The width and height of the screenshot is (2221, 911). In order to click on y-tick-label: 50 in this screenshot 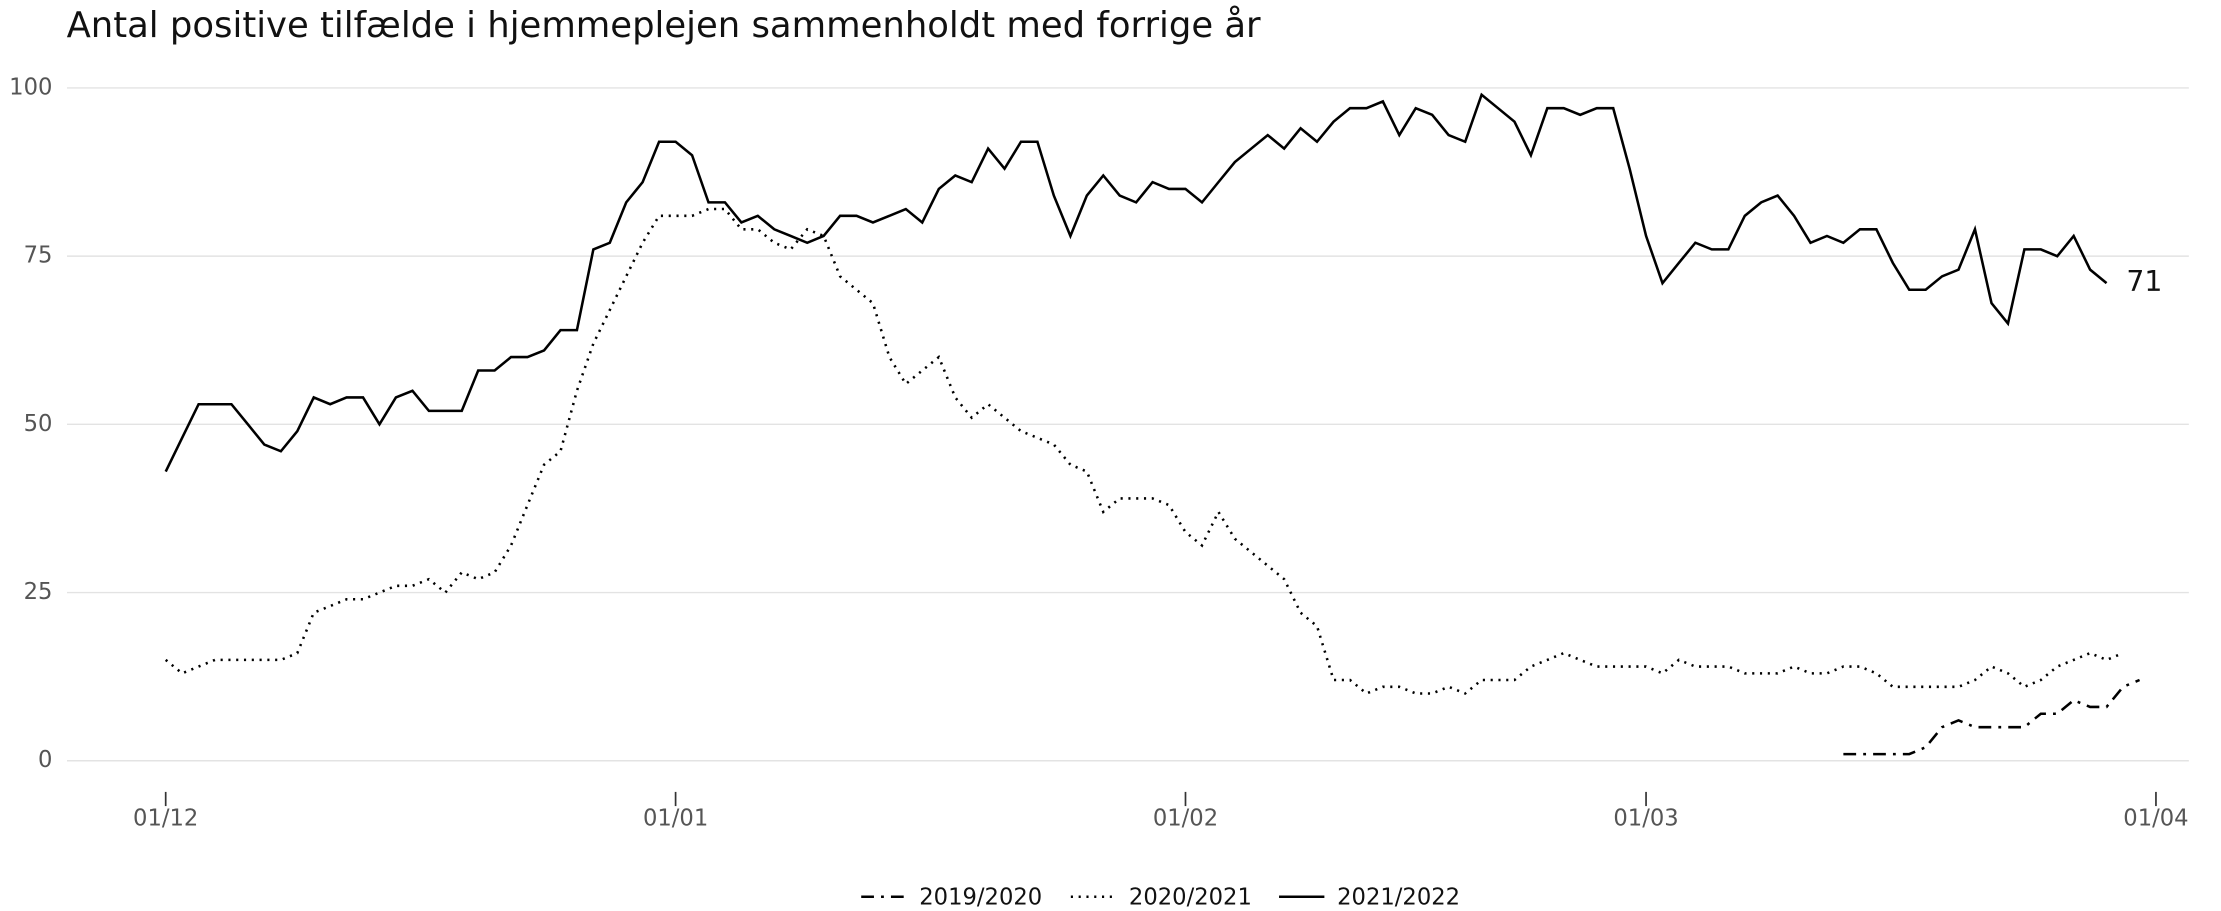, I will do `click(38, 424)`.